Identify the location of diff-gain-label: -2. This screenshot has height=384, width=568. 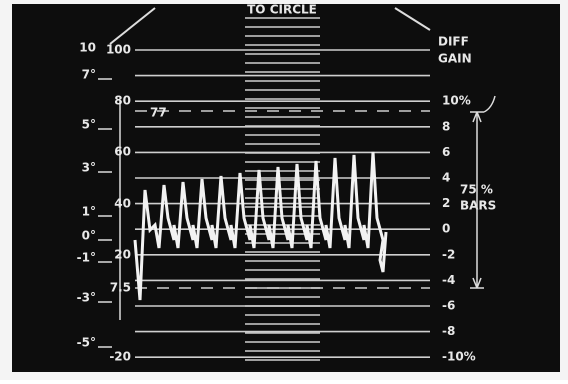
(448, 254).